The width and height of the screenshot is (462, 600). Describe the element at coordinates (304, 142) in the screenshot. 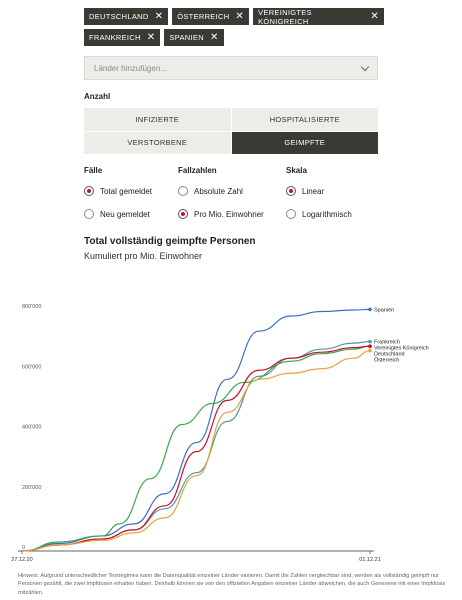

I see `tab-geimpfte: GEIMPFTE` at that location.